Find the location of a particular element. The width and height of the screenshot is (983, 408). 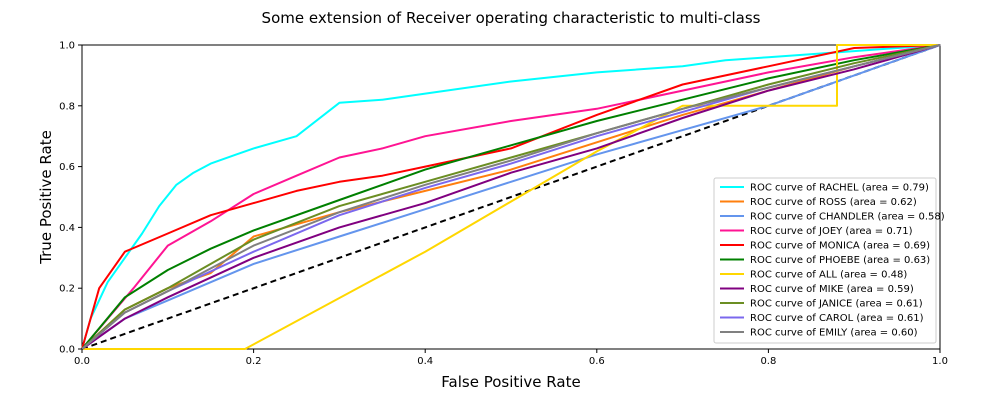

x-tick-label: 0.4 is located at coordinates (425, 361).